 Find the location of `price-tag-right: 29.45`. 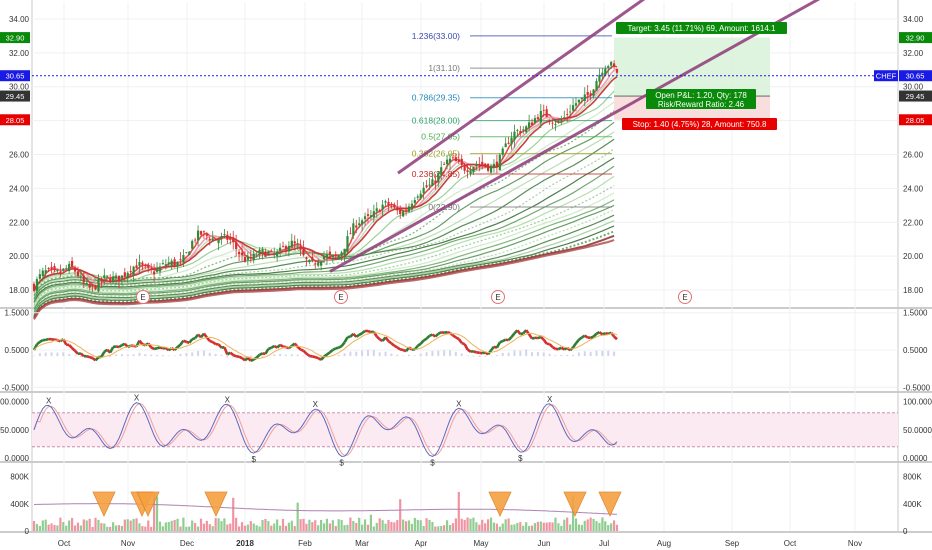

price-tag-right: 29.45 is located at coordinates (915, 96).